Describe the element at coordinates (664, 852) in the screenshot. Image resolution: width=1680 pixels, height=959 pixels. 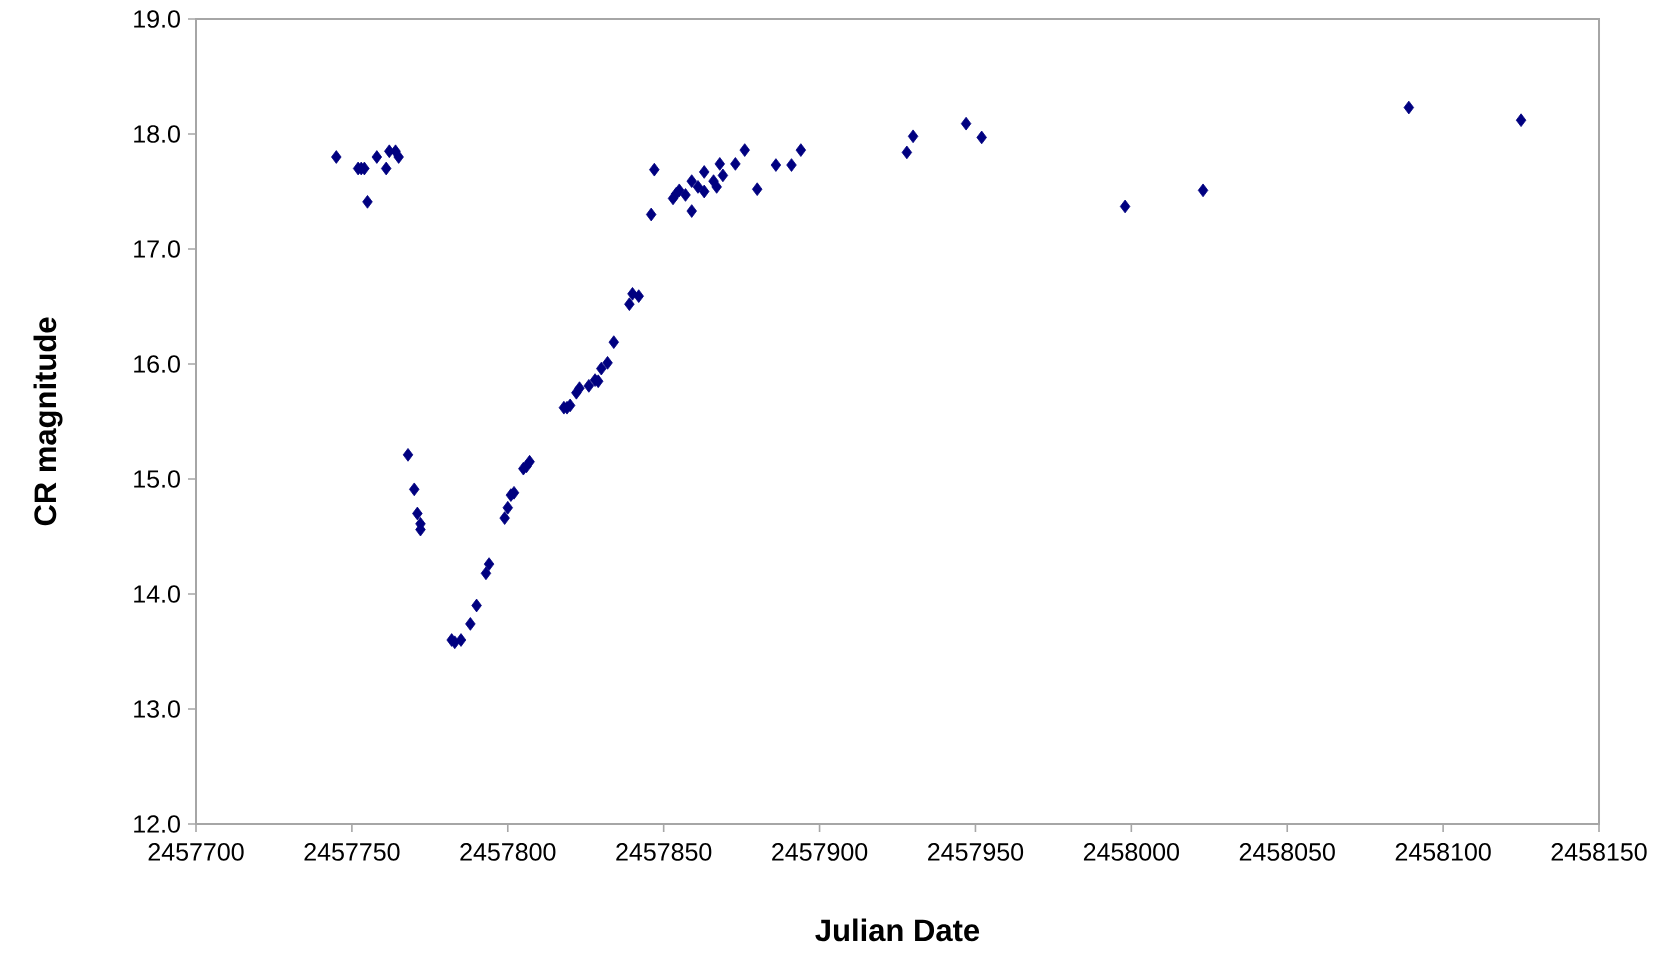
I see `x-tick-label: 2457850` at that location.